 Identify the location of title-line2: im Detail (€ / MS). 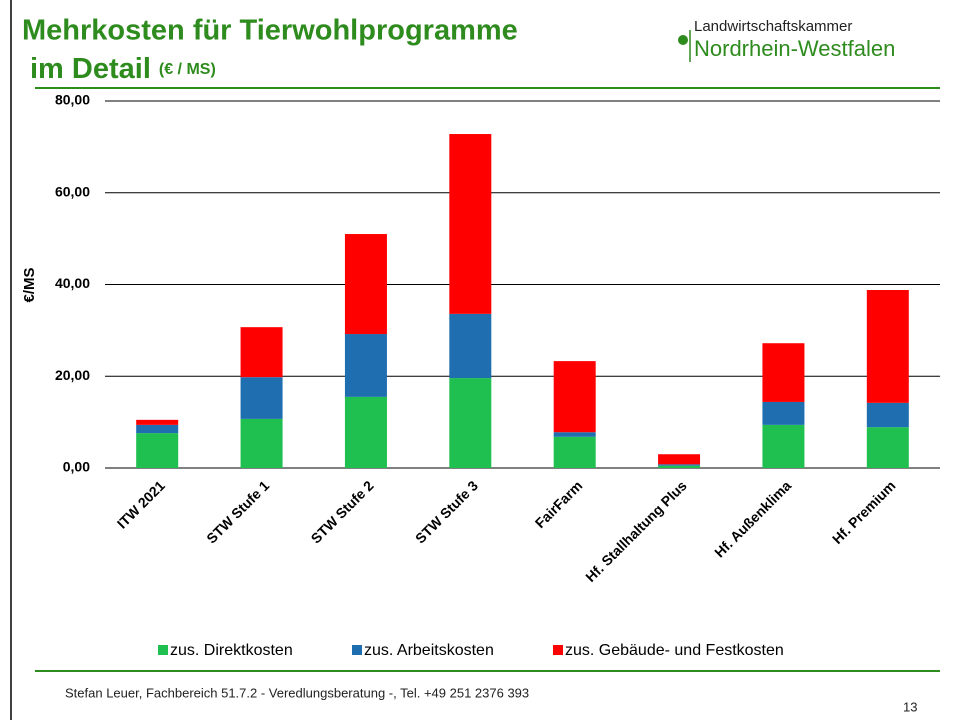
(123, 69).